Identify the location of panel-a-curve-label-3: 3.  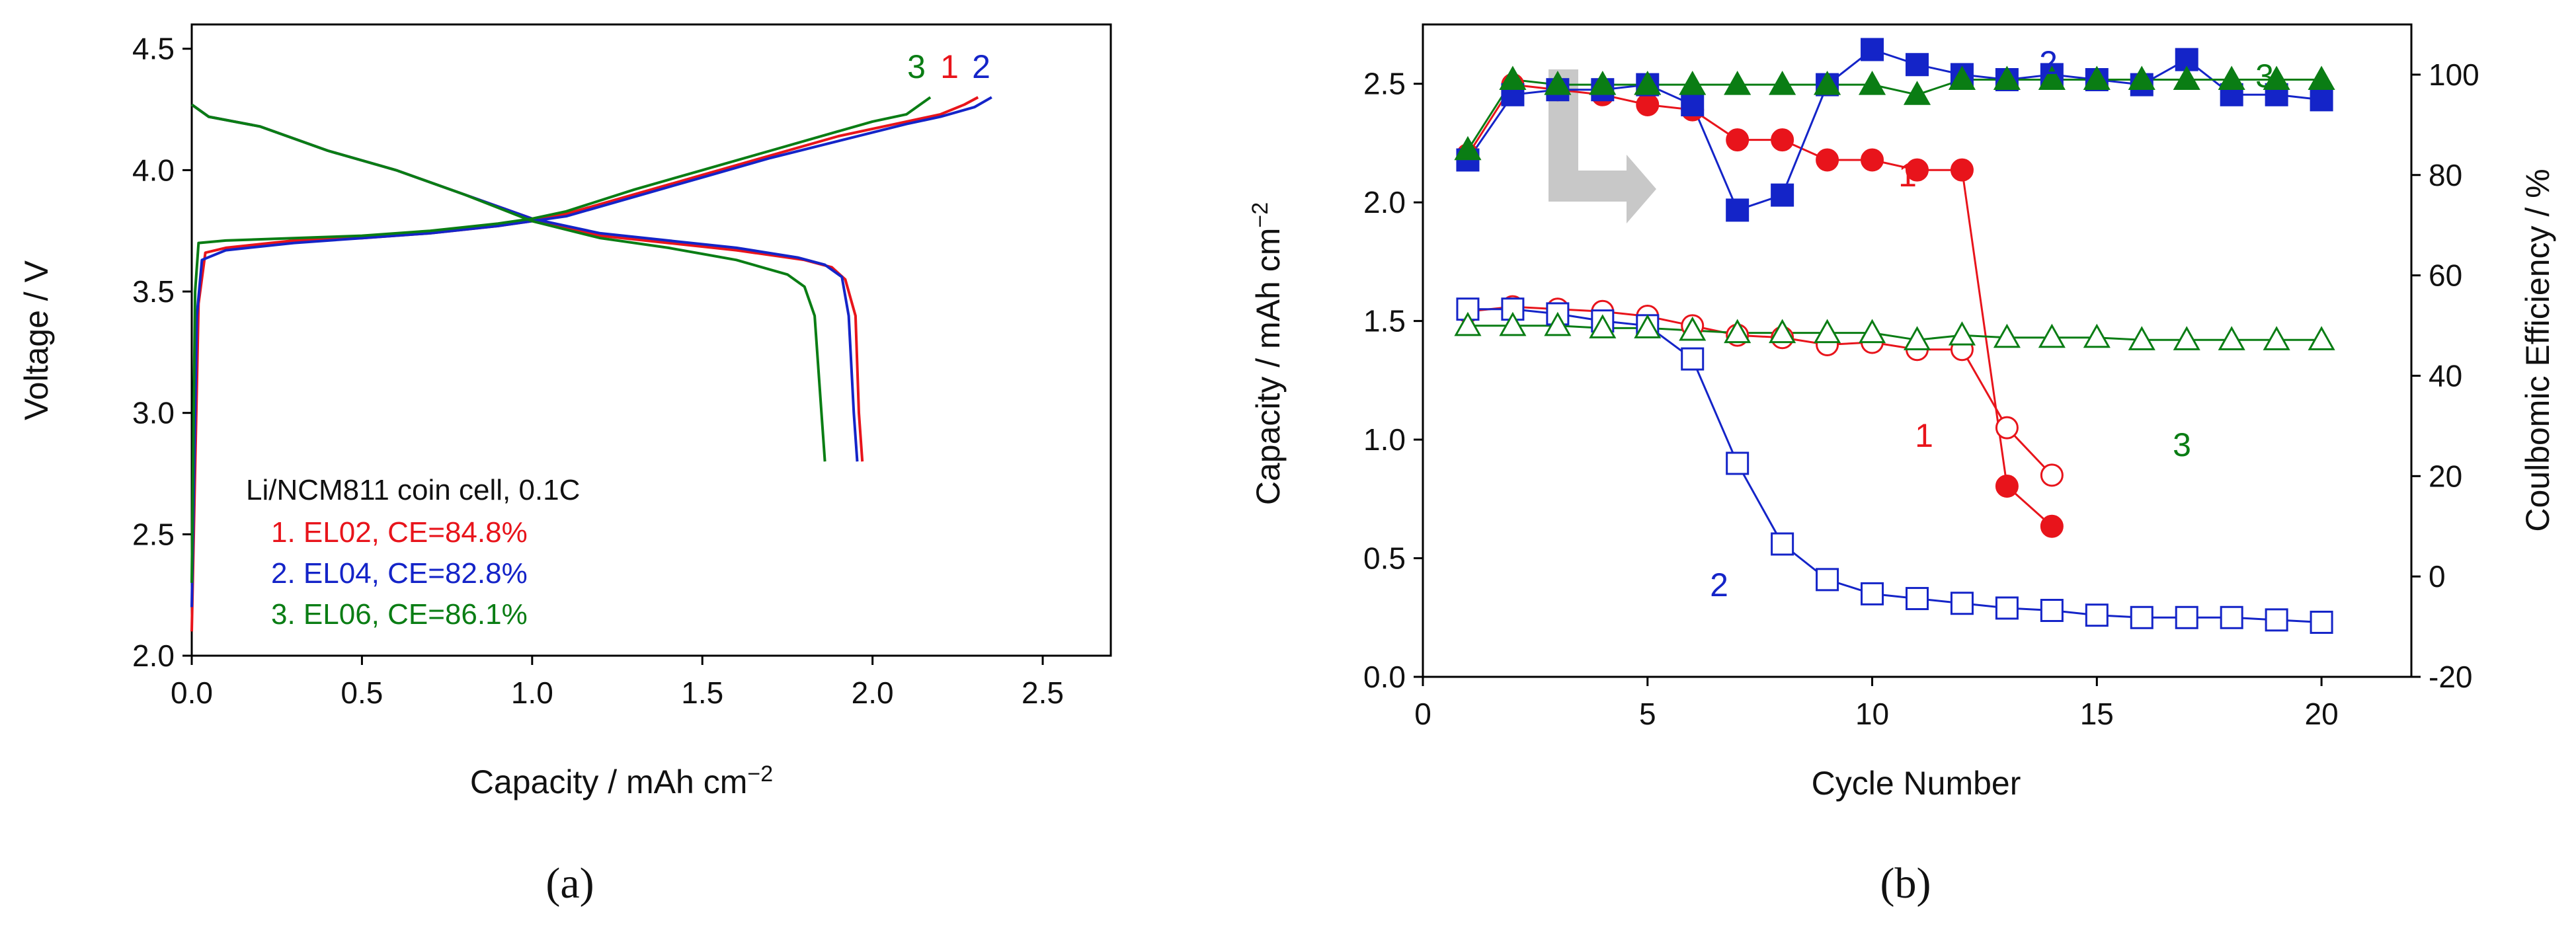
(916, 66).